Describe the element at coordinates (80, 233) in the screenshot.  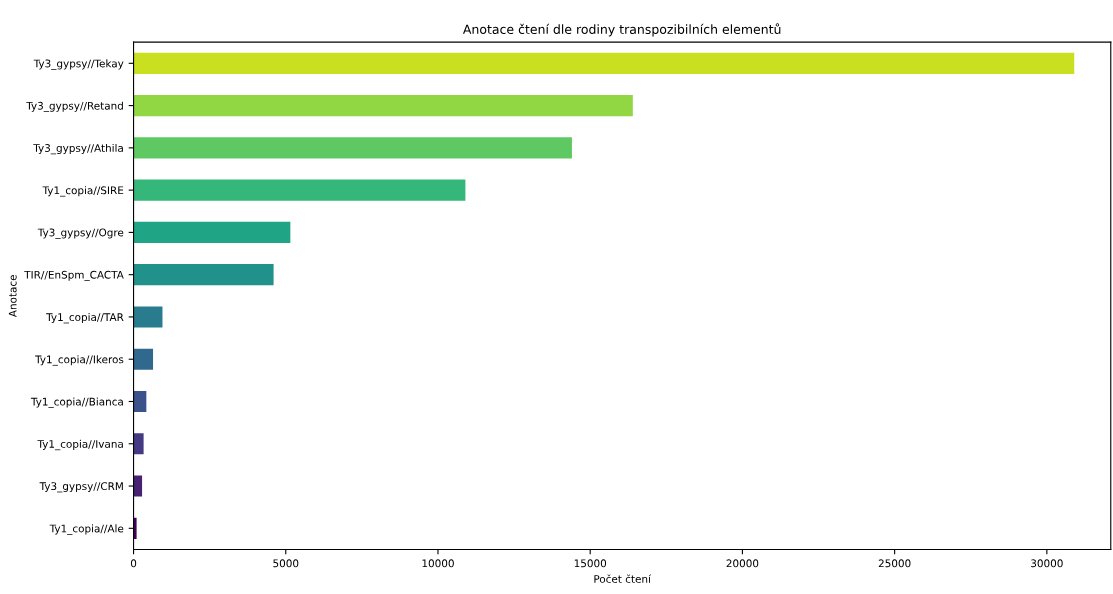
I see `y-tick-label: Ty3_gypsy//Ogre` at that location.